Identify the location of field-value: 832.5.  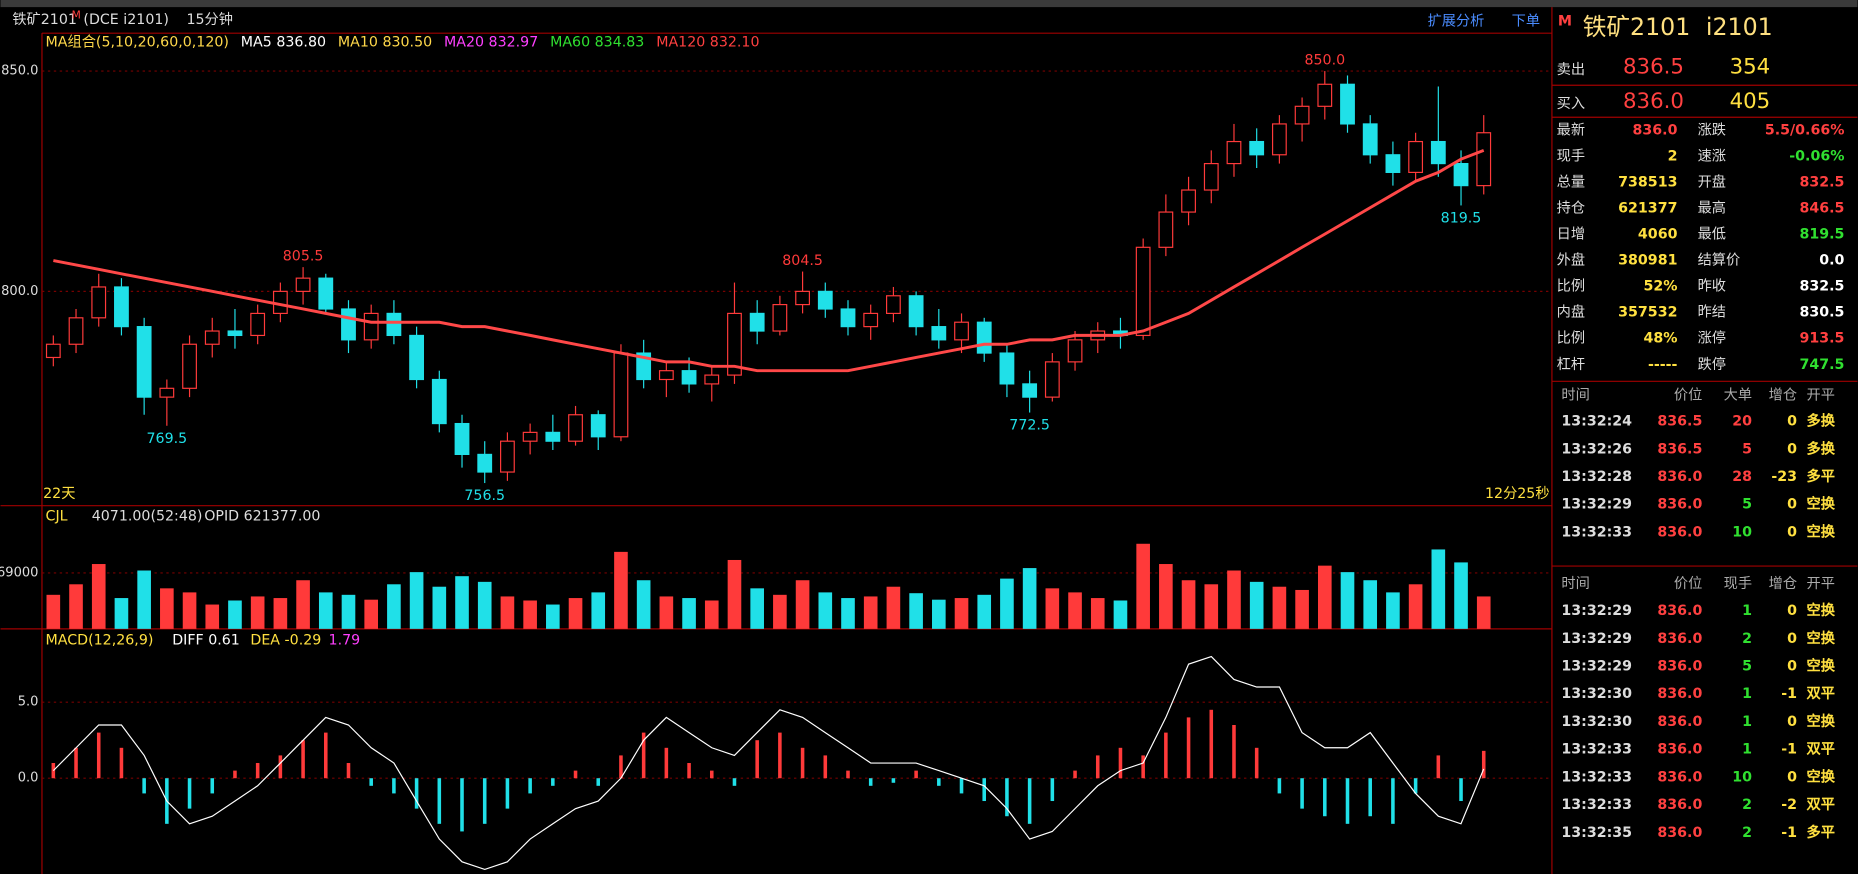
(1822, 287).